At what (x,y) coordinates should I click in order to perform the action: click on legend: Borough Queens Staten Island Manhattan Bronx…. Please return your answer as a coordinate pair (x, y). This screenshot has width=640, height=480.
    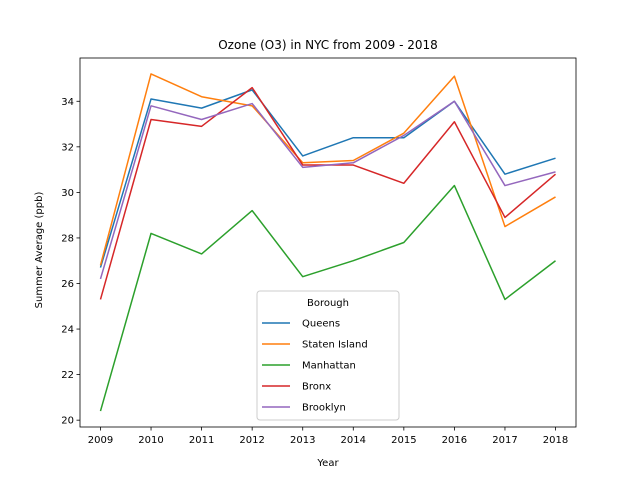
    Looking at the image, I should click on (328, 355).